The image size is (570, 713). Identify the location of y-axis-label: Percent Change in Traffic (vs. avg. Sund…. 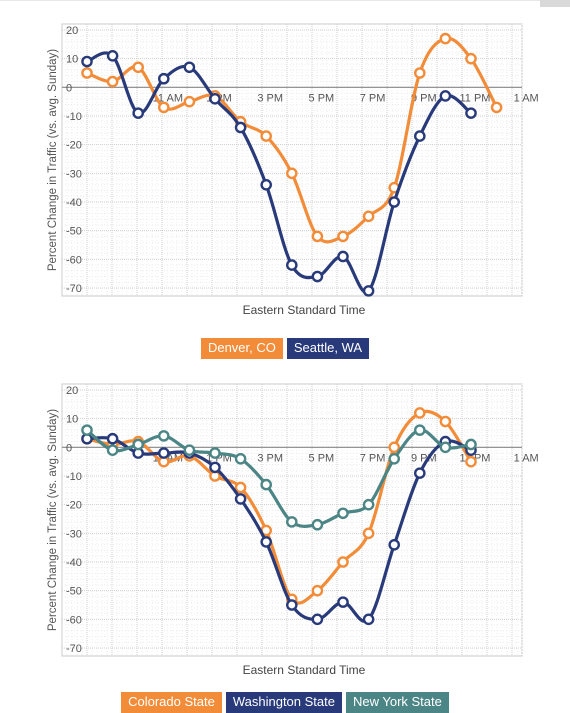
(53, 160).